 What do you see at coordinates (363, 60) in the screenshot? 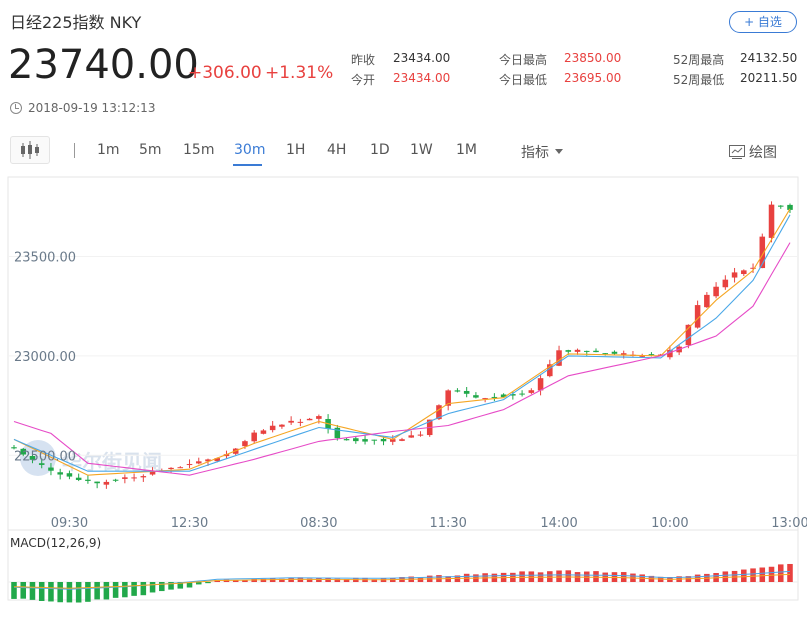
I see `stat-label-prev-close: 昨收` at bounding box center [363, 60].